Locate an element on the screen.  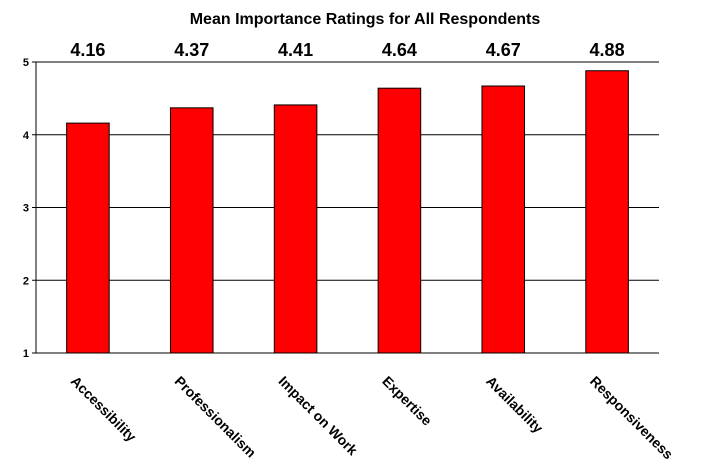
bar-accessibility is located at coordinates (88, 238).